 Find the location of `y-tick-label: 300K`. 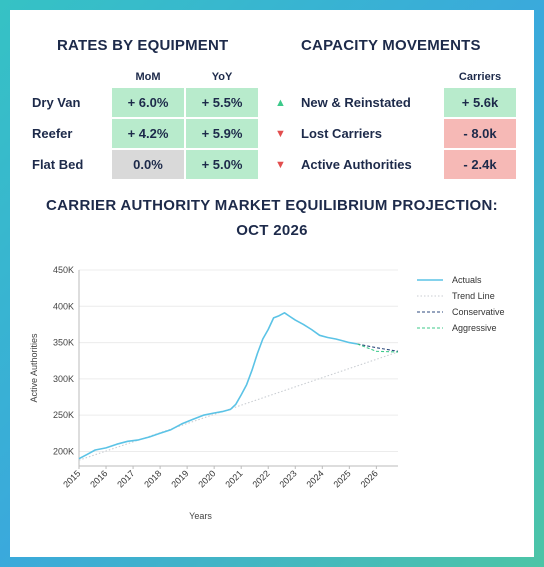

y-tick-label: 300K is located at coordinates (63, 379).